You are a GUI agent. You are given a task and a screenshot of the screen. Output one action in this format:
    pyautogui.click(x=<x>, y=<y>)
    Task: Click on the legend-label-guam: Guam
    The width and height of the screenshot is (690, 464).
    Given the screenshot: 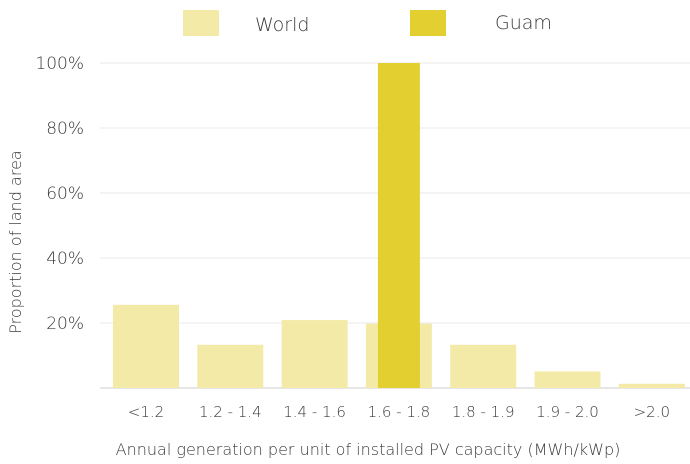 What is the action you would take?
    pyautogui.click(x=523, y=23)
    